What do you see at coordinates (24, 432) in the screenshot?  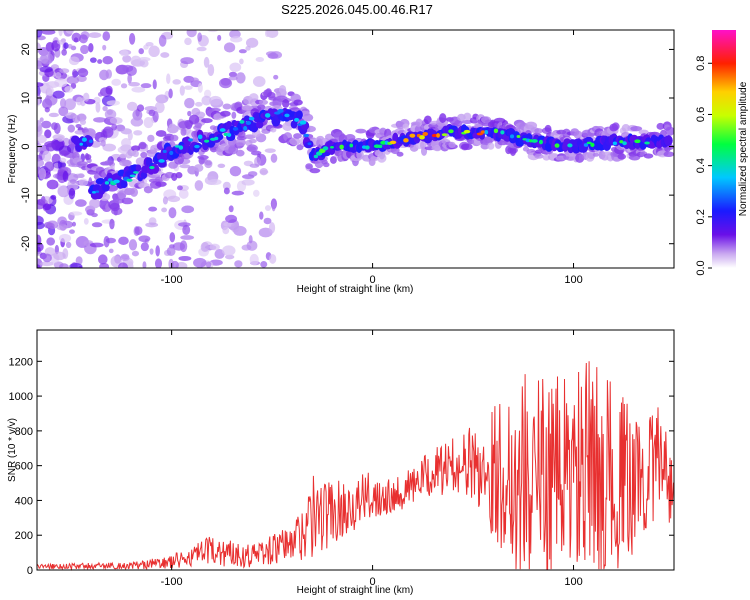 I see `snr-y-tick-label: 800` at bounding box center [24, 432].